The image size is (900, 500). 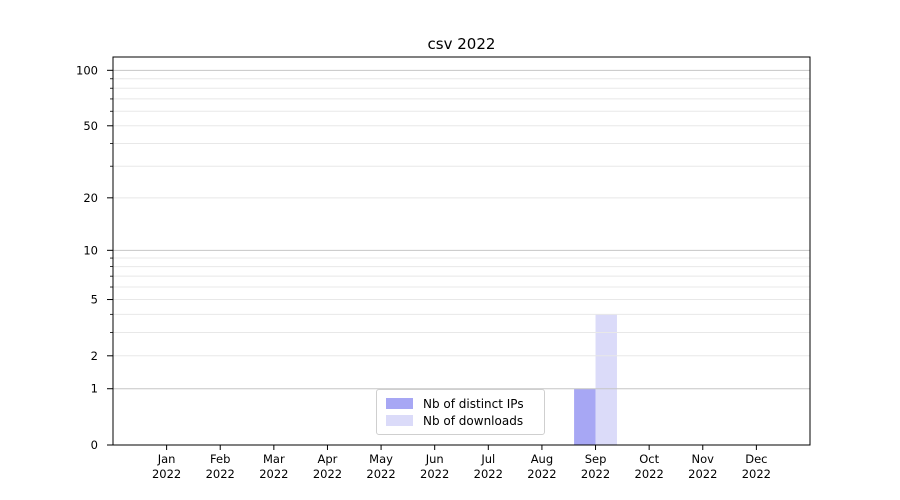 What do you see at coordinates (90, 126) in the screenshot?
I see `y-tick-label: 50` at bounding box center [90, 126].